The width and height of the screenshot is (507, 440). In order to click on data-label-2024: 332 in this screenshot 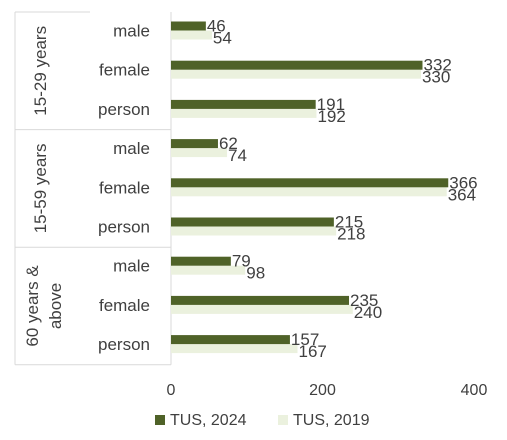, I will do `click(437, 65)`.